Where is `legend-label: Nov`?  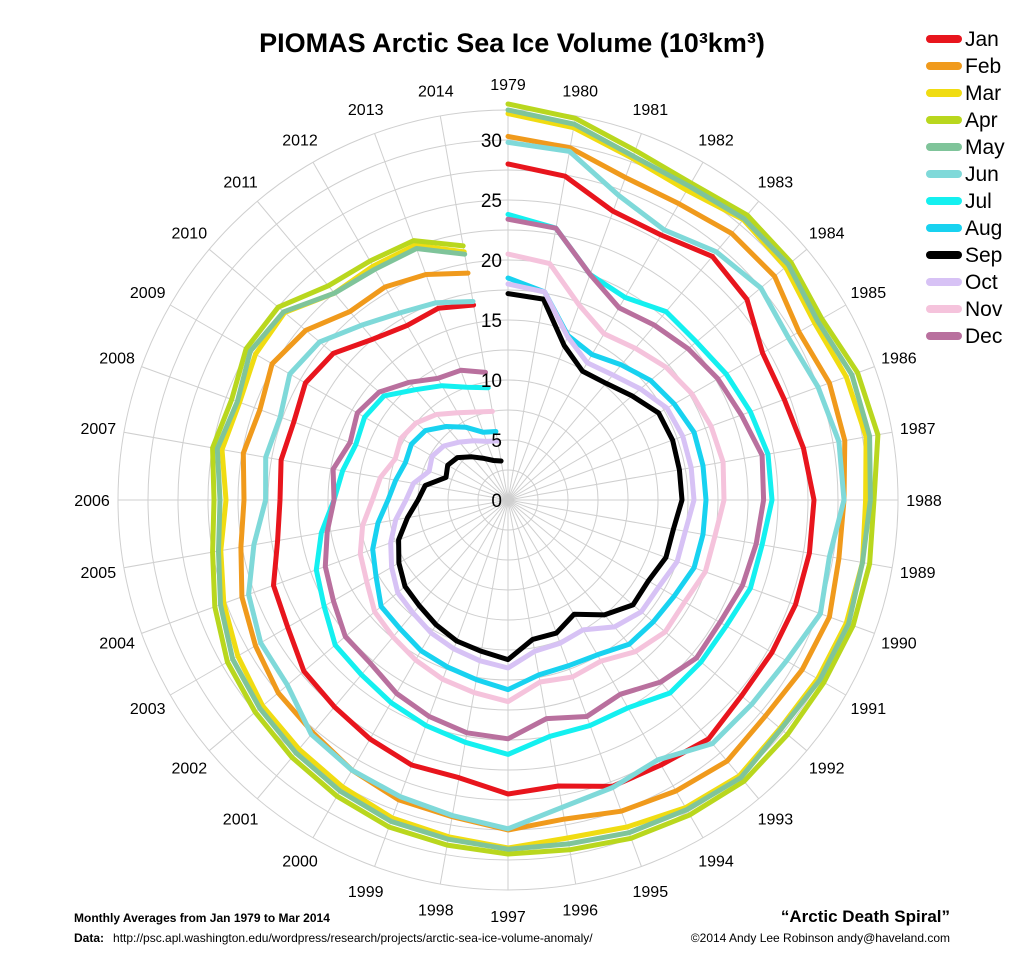
legend-label: Nov is located at coordinates (984, 309).